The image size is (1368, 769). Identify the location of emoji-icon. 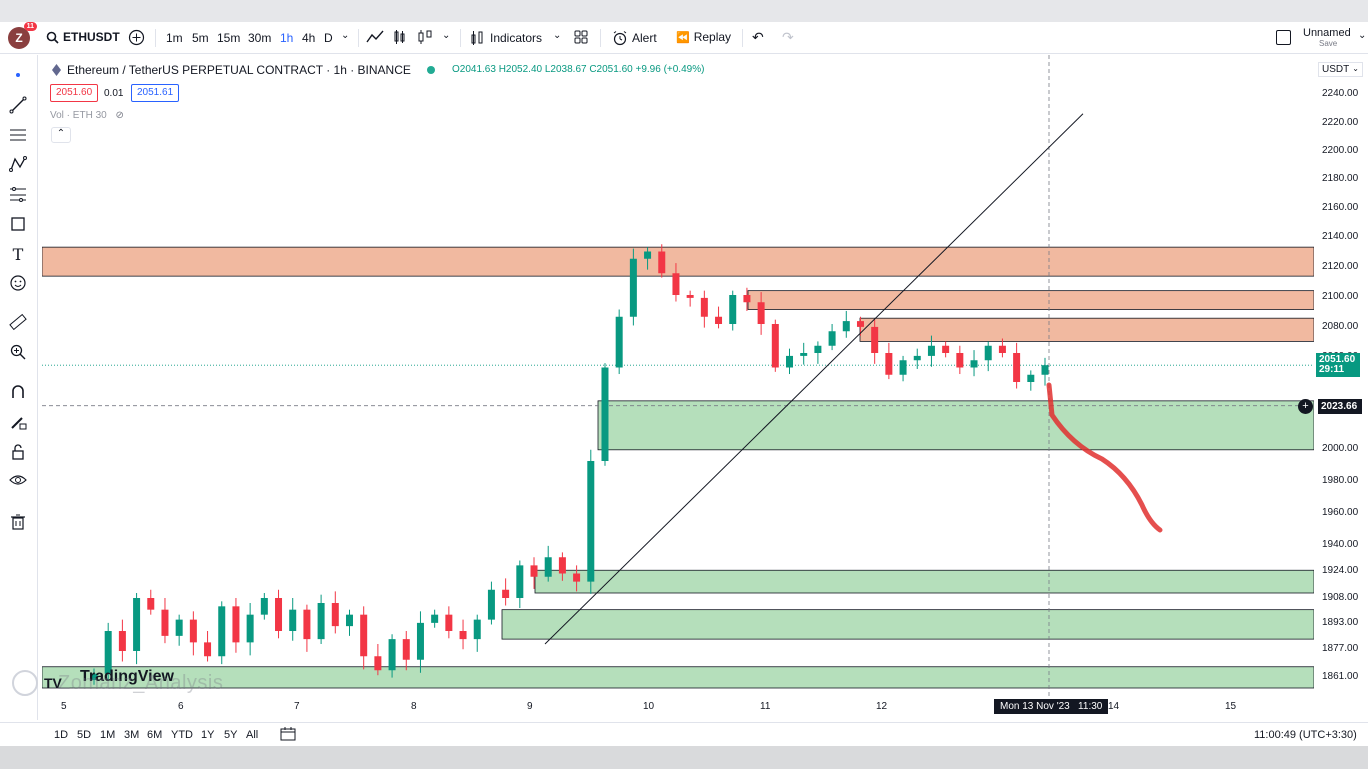
(18, 283).